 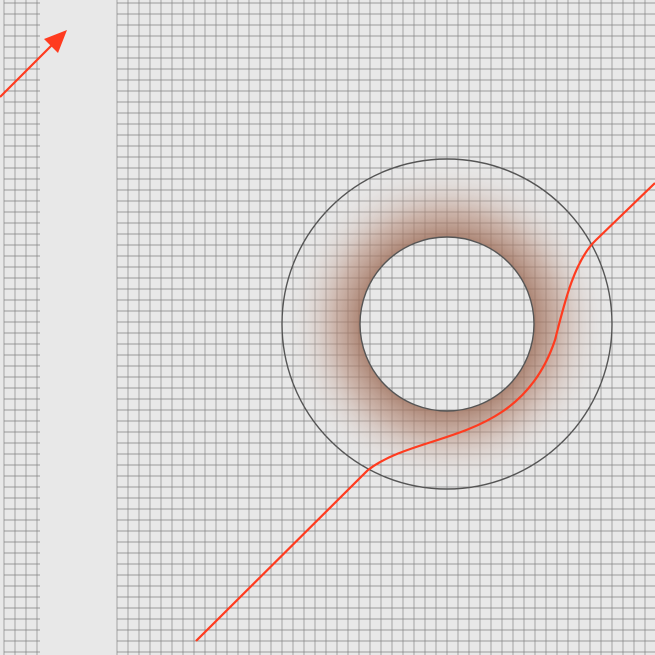 I want to click on inner-circle, so click(x=447, y=324).